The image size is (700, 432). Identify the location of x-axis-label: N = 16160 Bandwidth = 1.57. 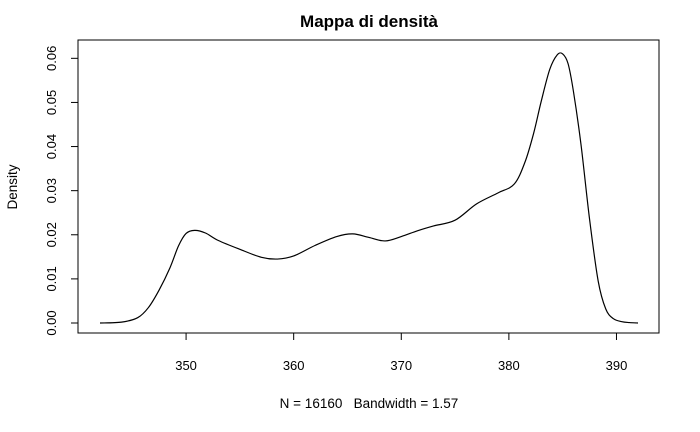
(369, 403).